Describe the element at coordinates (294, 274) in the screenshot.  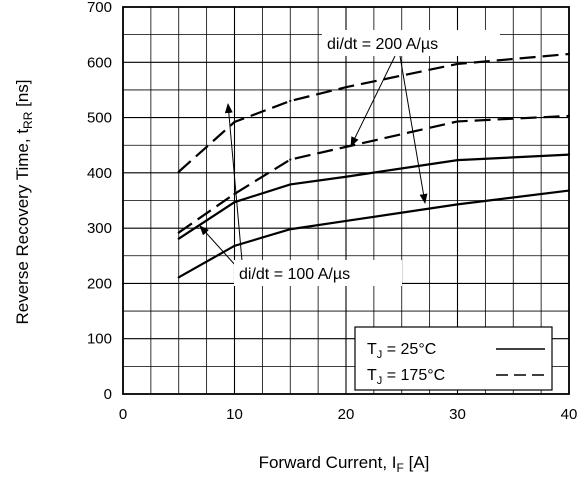
I see `annotation-didt-100: di/dt = 100 A/µs` at that location.